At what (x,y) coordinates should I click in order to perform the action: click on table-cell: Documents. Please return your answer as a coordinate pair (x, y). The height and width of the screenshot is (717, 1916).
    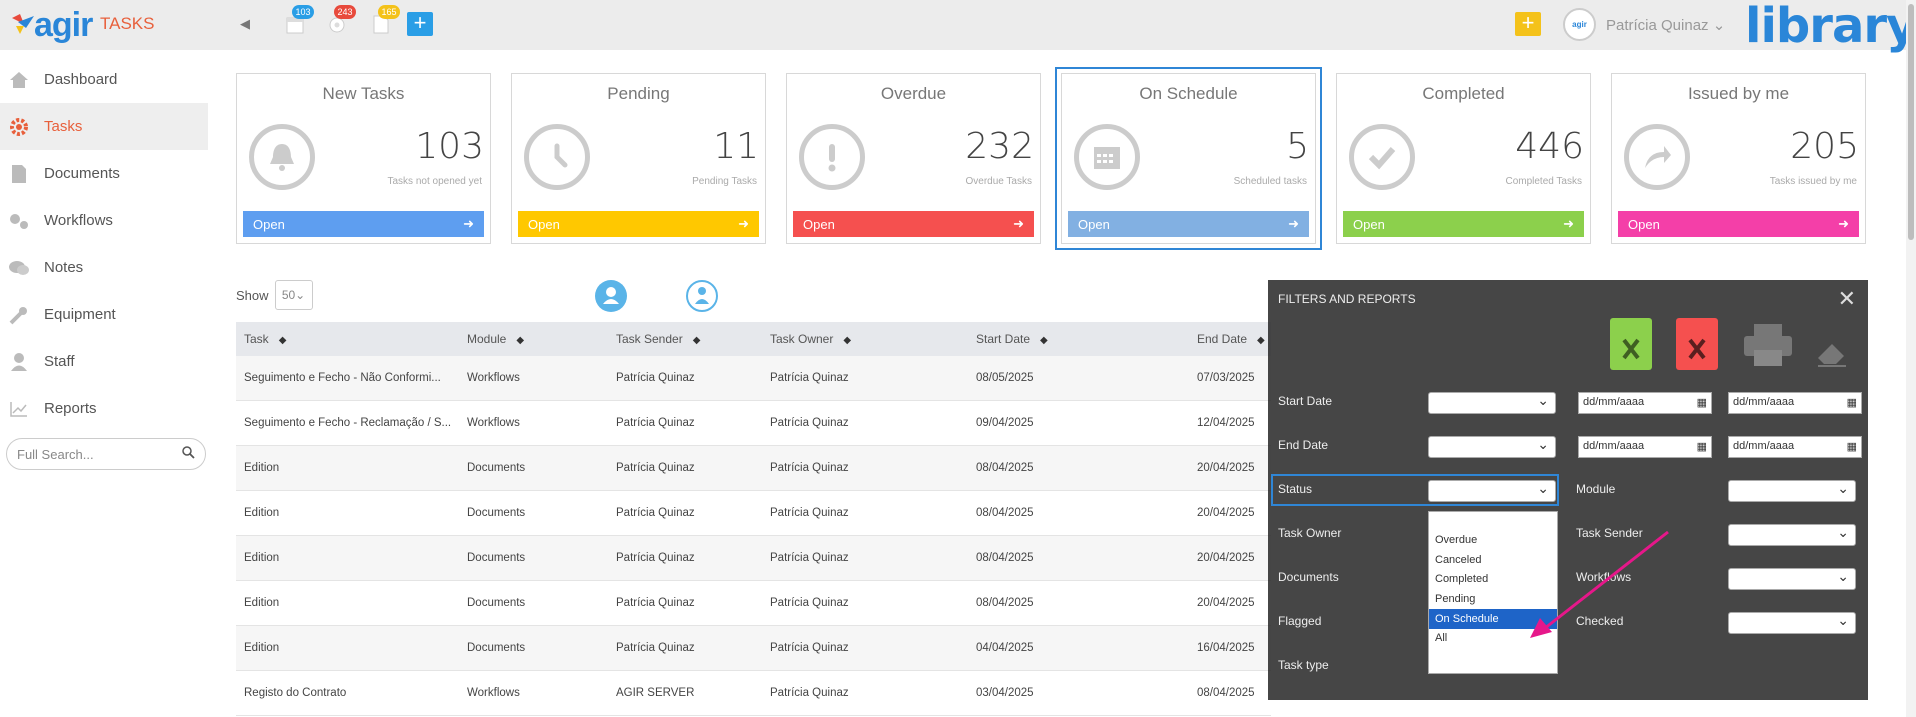
    Looking at the image, I should click on (496, 513).